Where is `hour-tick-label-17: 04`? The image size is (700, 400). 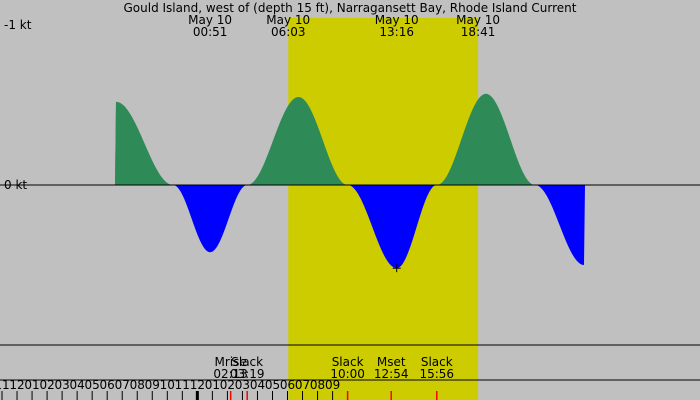 hour-tick-label-17: 04 is located at coordinates (257, 385).